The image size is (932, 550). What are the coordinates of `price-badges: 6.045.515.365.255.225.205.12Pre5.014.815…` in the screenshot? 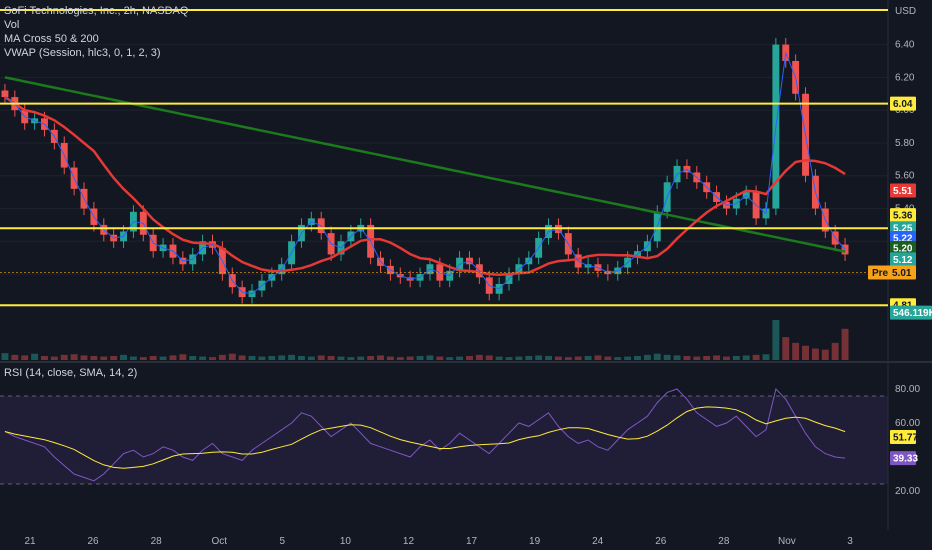 It's located at (900, 281).